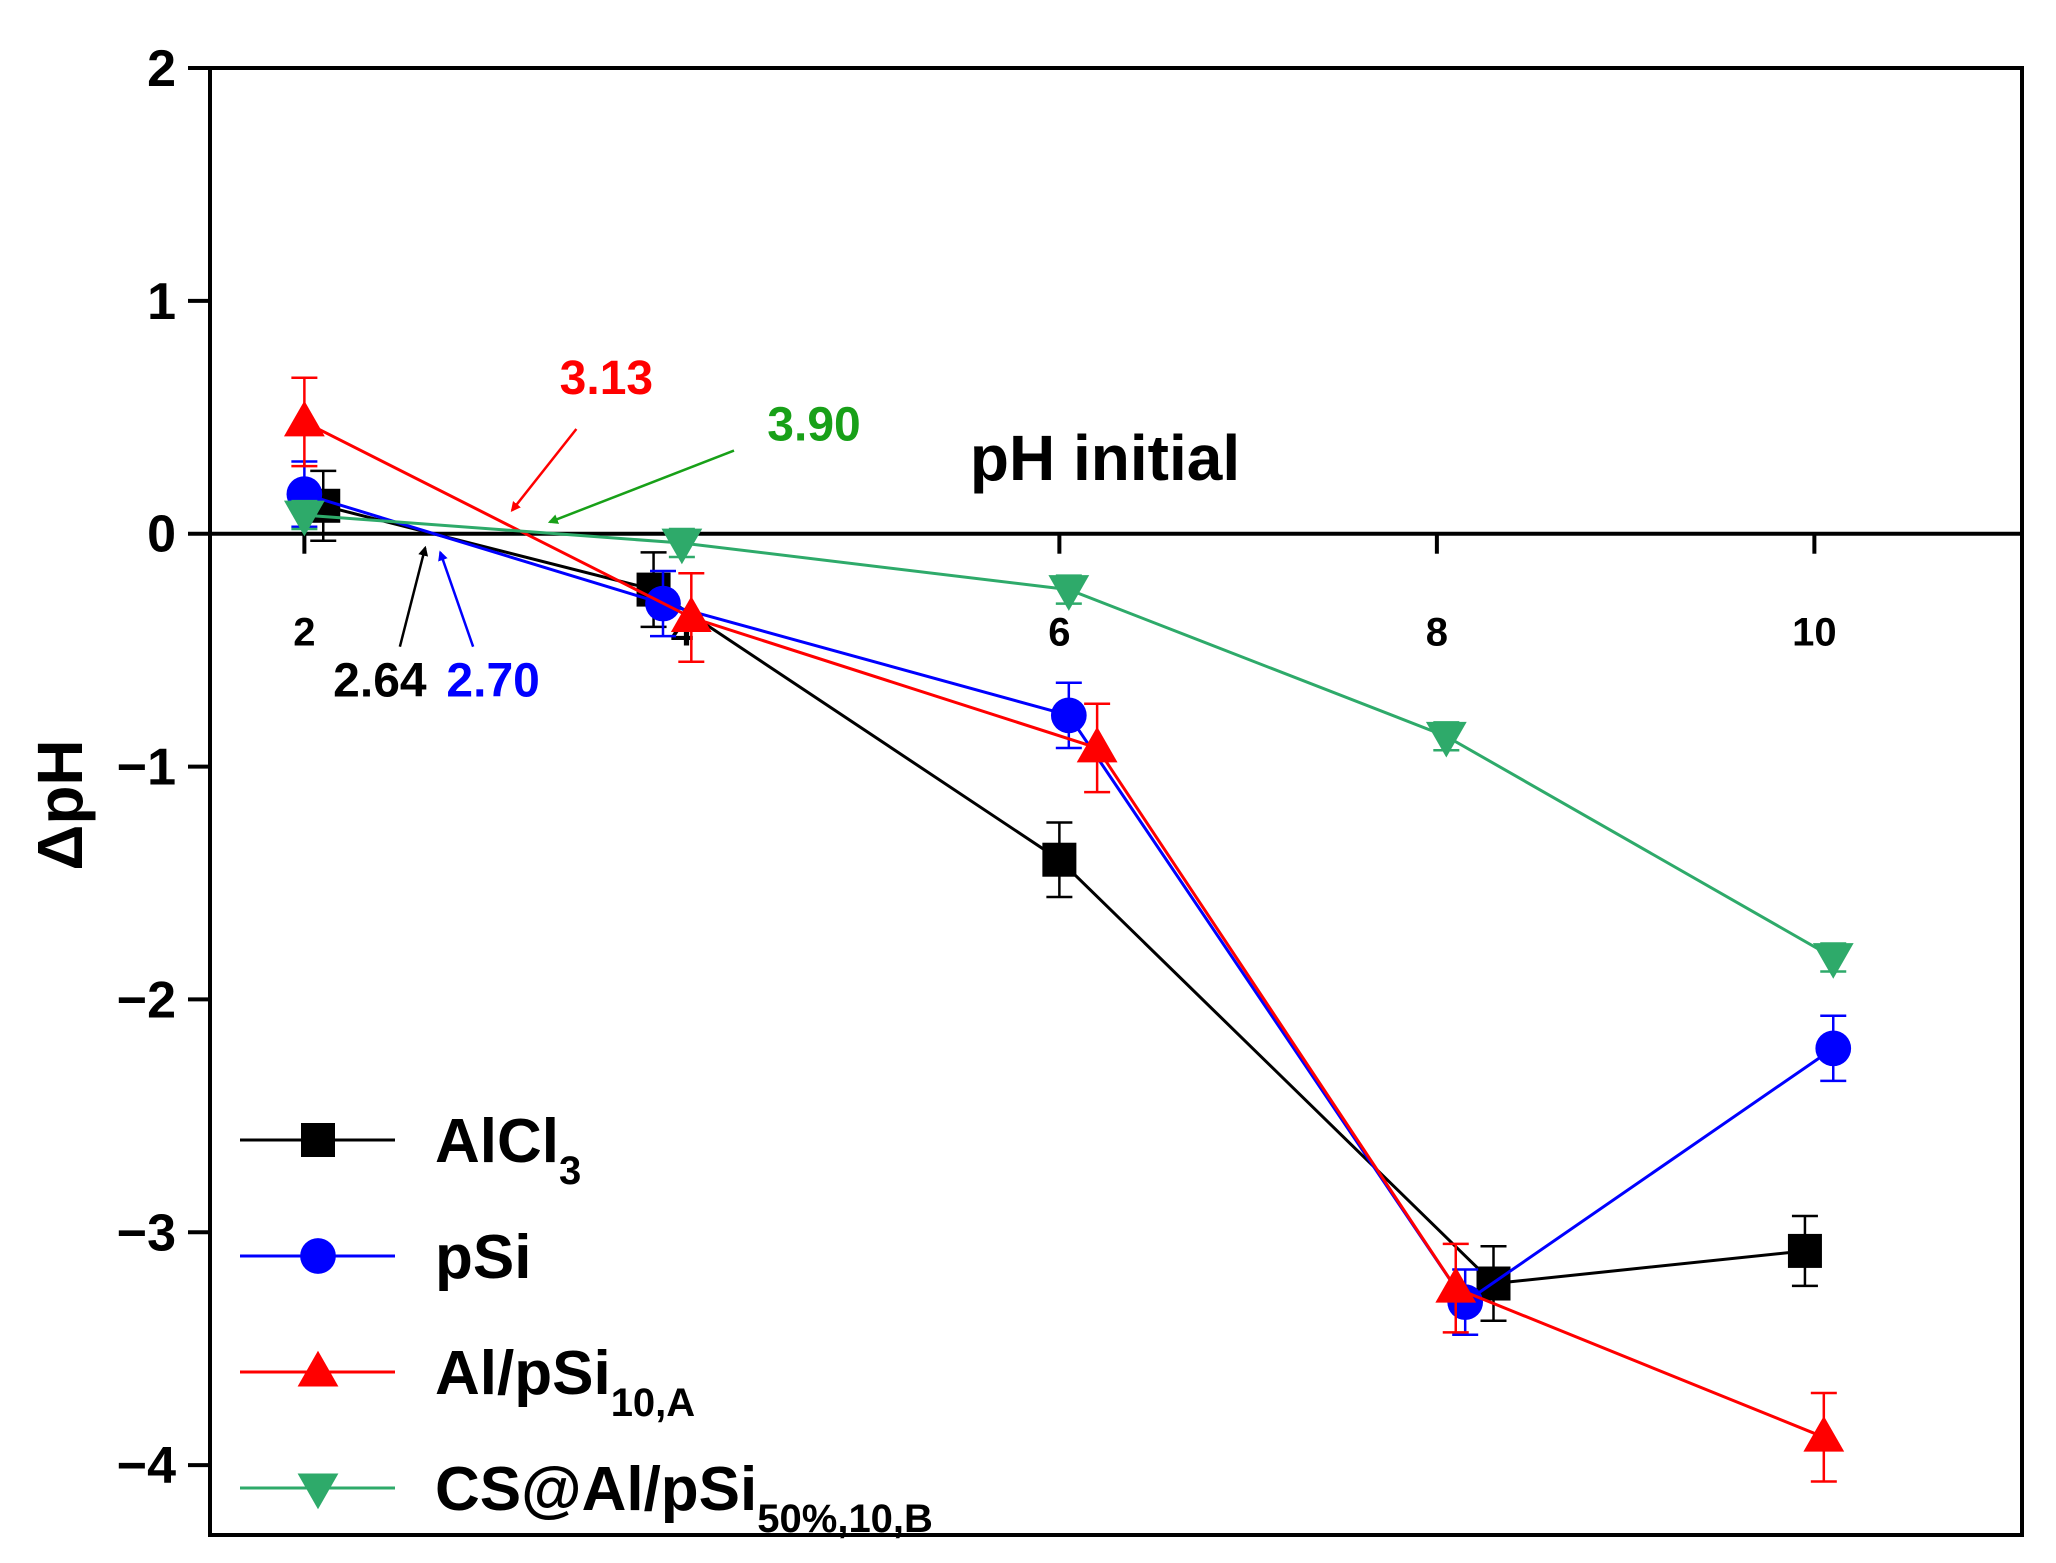  I want to click on y-tick-label: 1, so click(161, 302).